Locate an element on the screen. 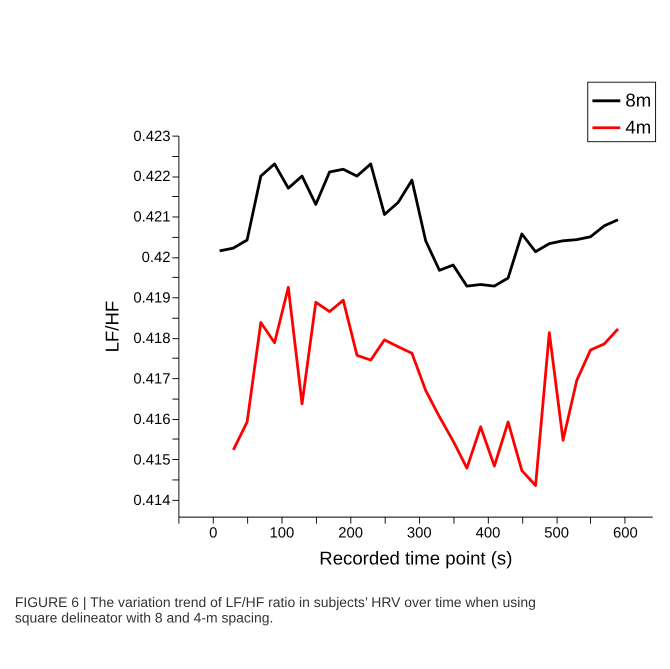  caption: FIGURE 6 | The variation trend of LF/HF ratio in subjects’ HRV over time when using square delineator with 8 and 4-m spacing. is located at coordinates (275, 610).